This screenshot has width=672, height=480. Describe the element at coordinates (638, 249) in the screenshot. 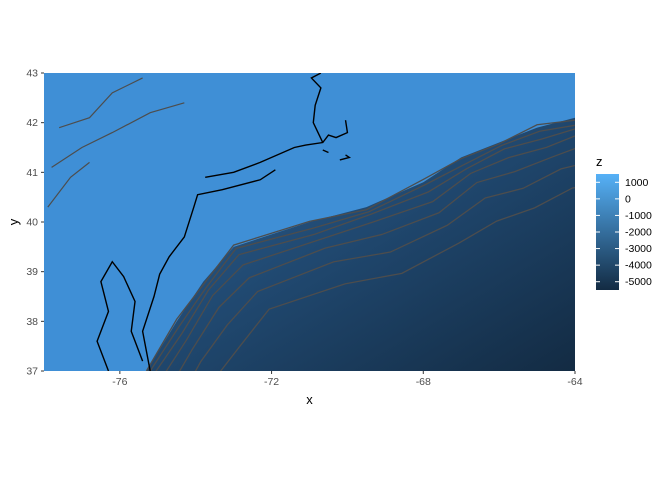

I see `legend-label: -3000` at that location.